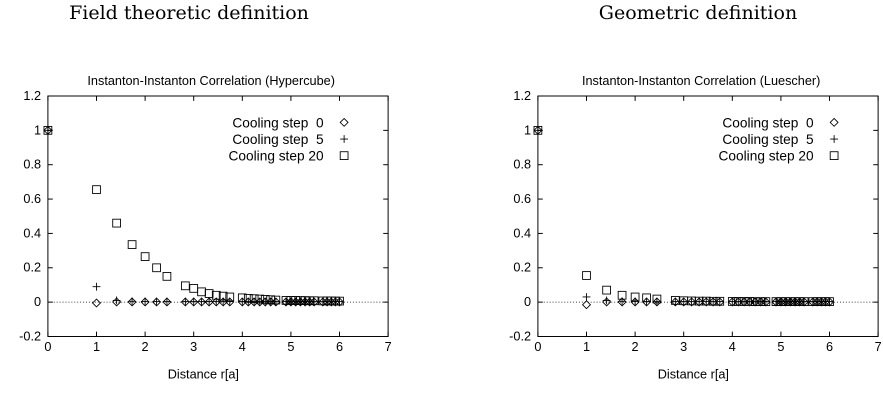 This screenshot has width=883, height=394. What do you see at coordinates (698, 13) in the screenshot?
I see `right-figure-caption: Geometric definition` at bounding box center [698, 13].